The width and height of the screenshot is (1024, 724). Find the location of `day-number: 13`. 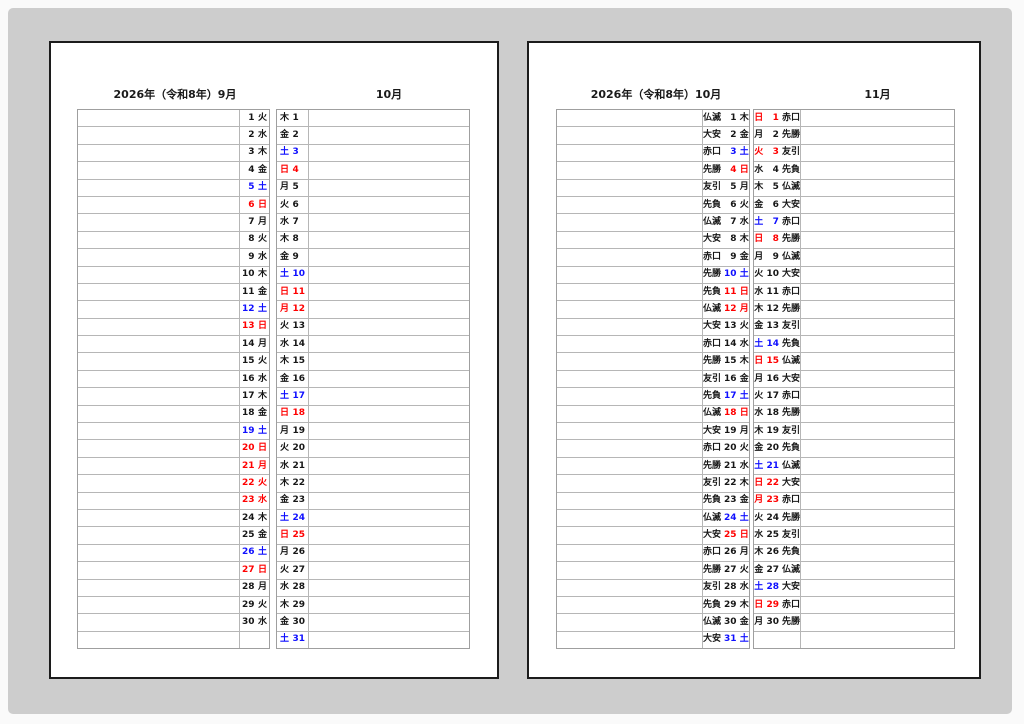

day-number: 13 is located at coordinates (299, 326).